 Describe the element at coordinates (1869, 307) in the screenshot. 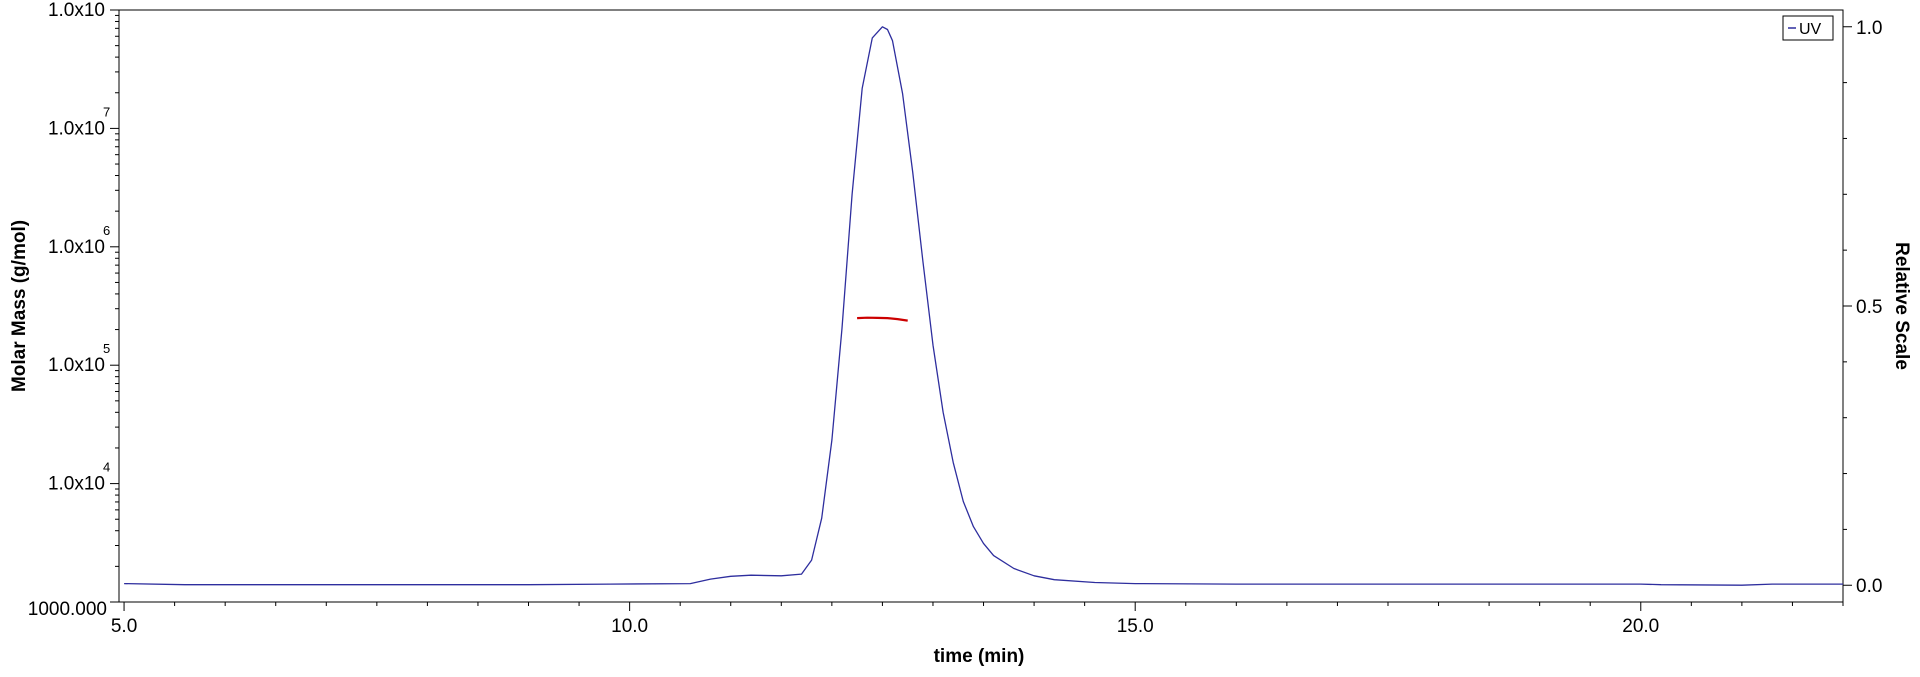

I see `y-right-tick-label: 0.5` at that location.